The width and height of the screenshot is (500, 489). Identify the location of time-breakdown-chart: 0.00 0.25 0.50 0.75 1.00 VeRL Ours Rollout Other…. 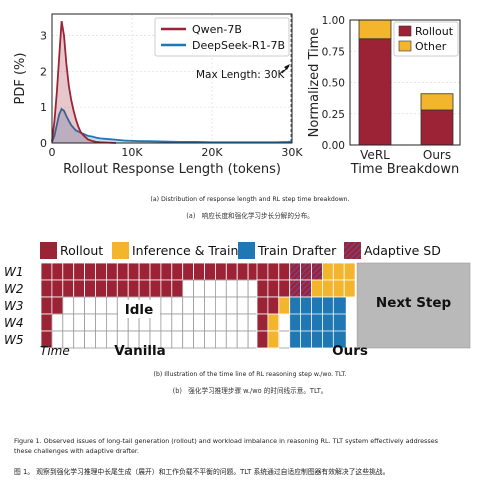
(384, 96).